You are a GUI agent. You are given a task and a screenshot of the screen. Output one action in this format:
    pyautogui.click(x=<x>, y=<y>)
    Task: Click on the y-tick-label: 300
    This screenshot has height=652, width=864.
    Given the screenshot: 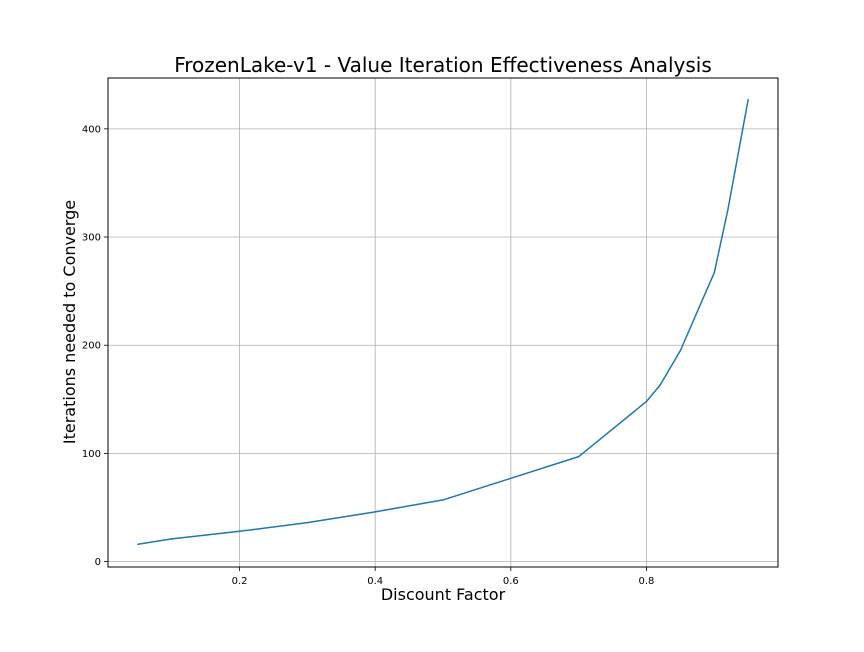 What is the action you would take?
    pyautogui.click(x=91, y=238)
    